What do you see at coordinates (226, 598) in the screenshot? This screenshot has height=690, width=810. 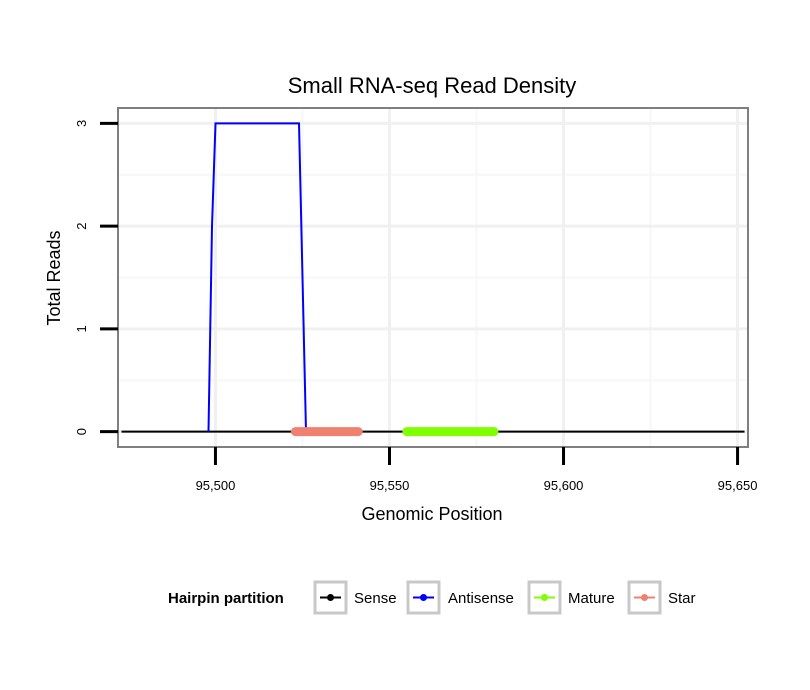 I see `legend-title: Hairpin partition` at bounding box center [226, 598].